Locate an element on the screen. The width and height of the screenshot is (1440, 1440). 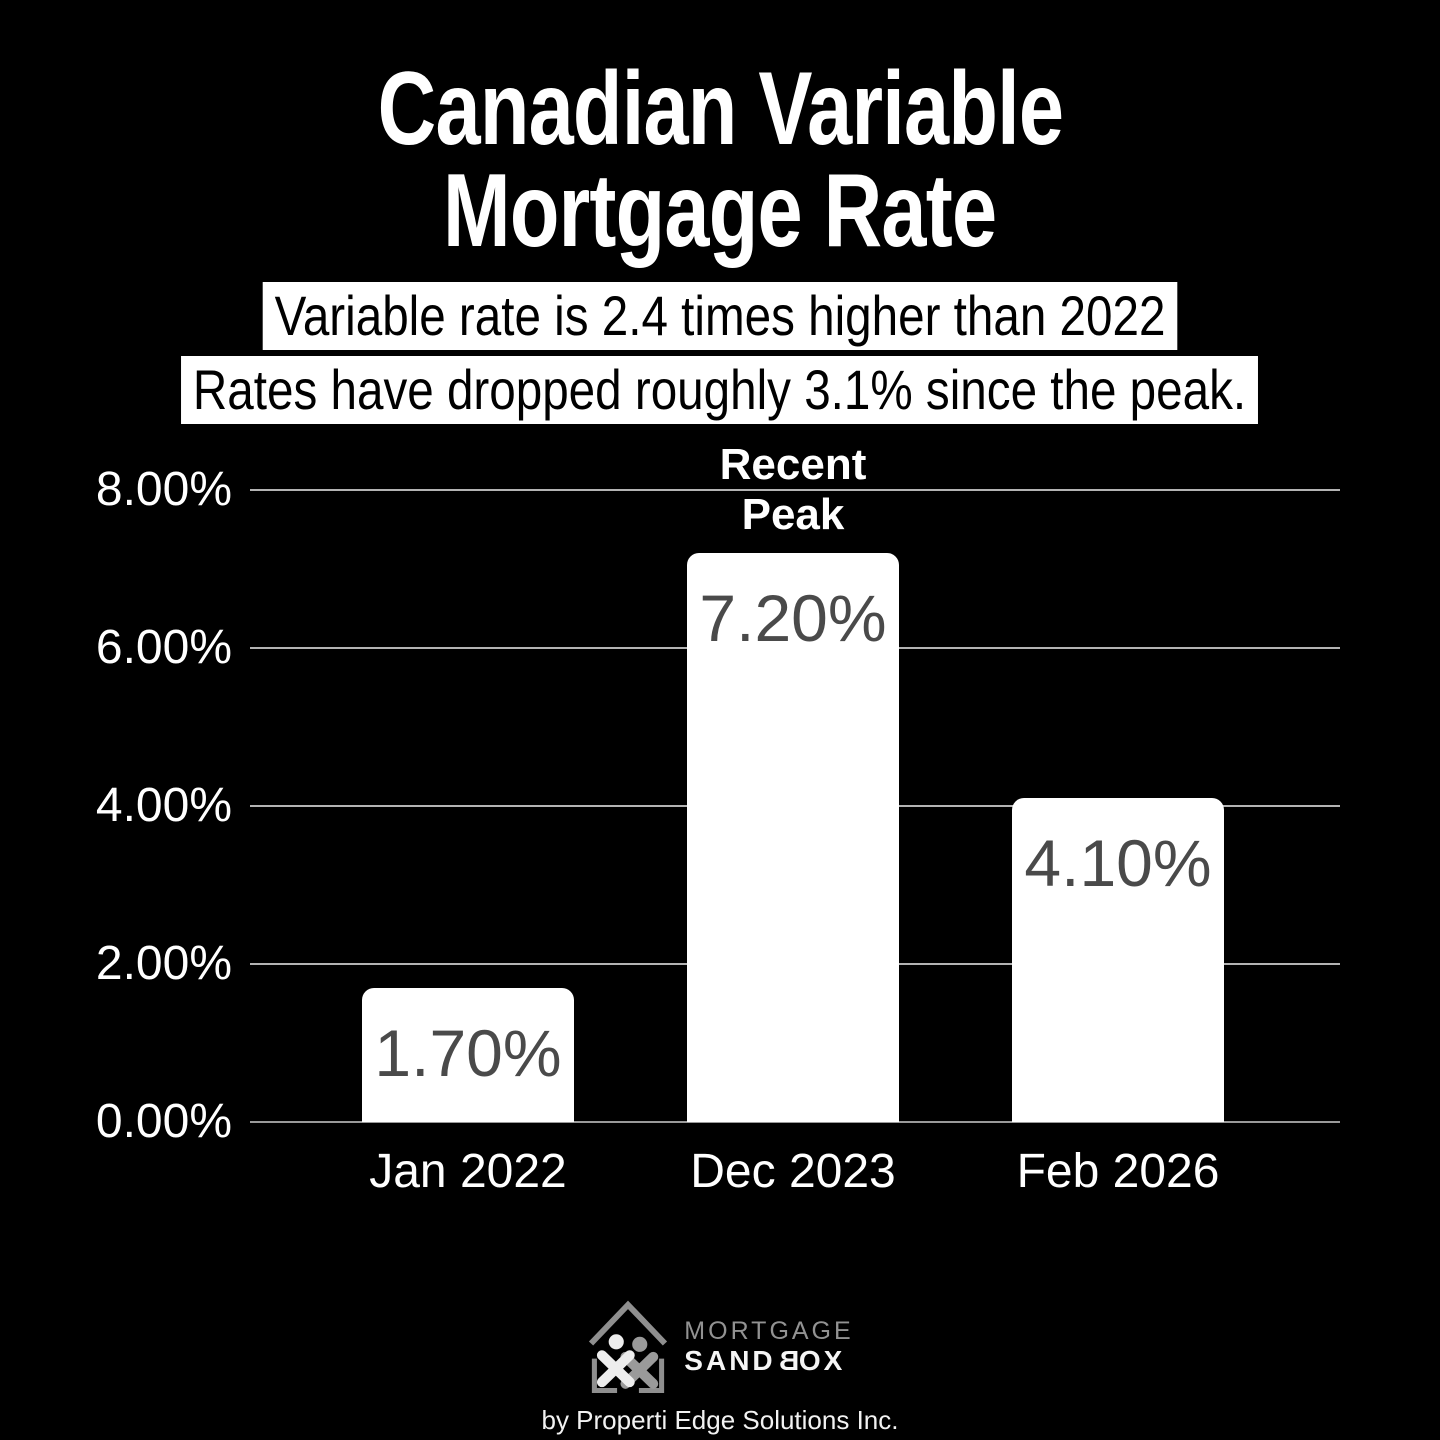
page-title-line-2: Mortgage Rate is located at coordinates (720, 211).